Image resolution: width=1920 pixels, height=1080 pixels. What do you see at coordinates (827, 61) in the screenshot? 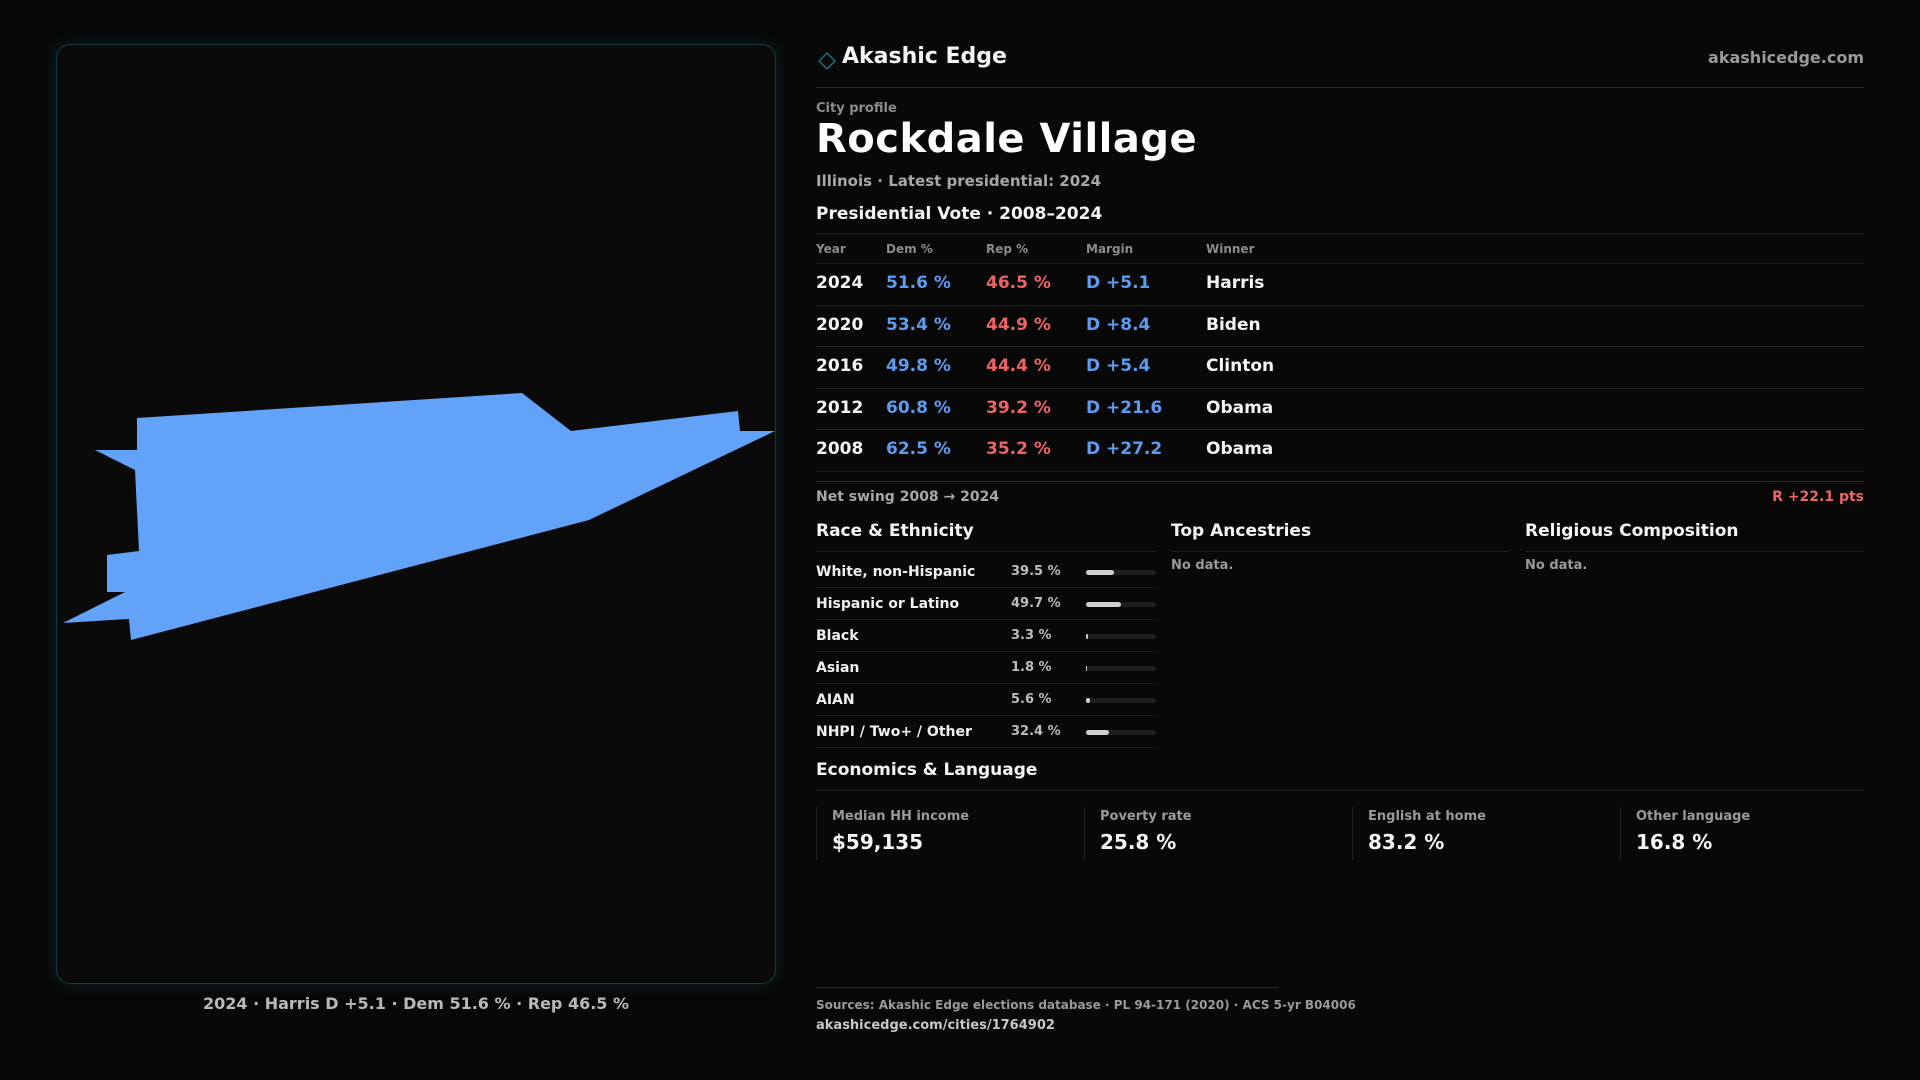
I see `diamond-logo-icon` at bounding box center [827, 61].